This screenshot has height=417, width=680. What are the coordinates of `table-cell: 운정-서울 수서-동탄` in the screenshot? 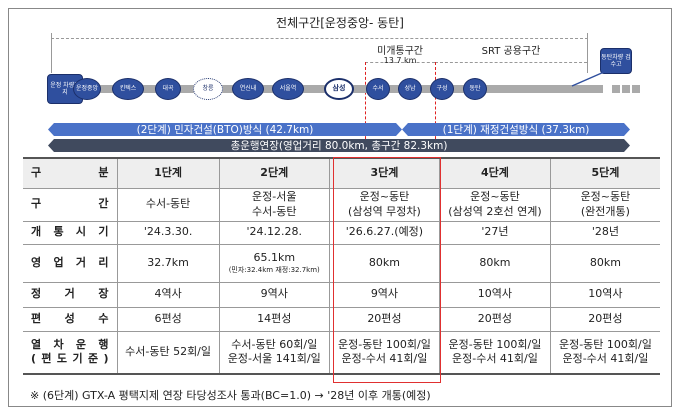 It's located at (274, 205).